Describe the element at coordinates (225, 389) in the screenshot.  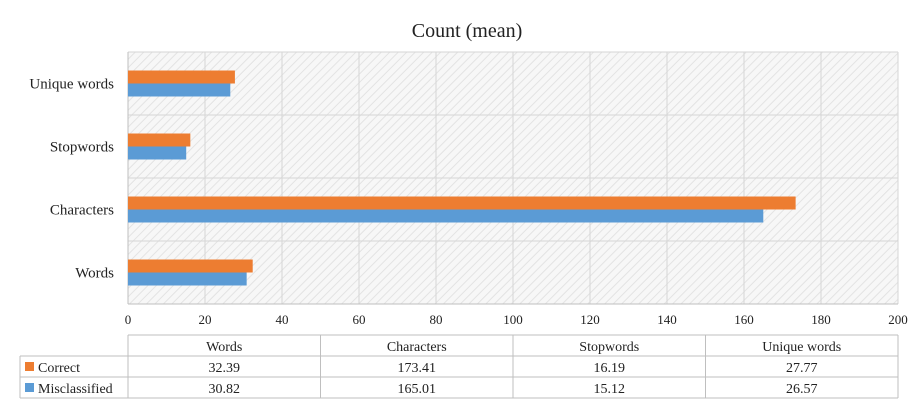
I see `table-cell: 30.82` at that location.